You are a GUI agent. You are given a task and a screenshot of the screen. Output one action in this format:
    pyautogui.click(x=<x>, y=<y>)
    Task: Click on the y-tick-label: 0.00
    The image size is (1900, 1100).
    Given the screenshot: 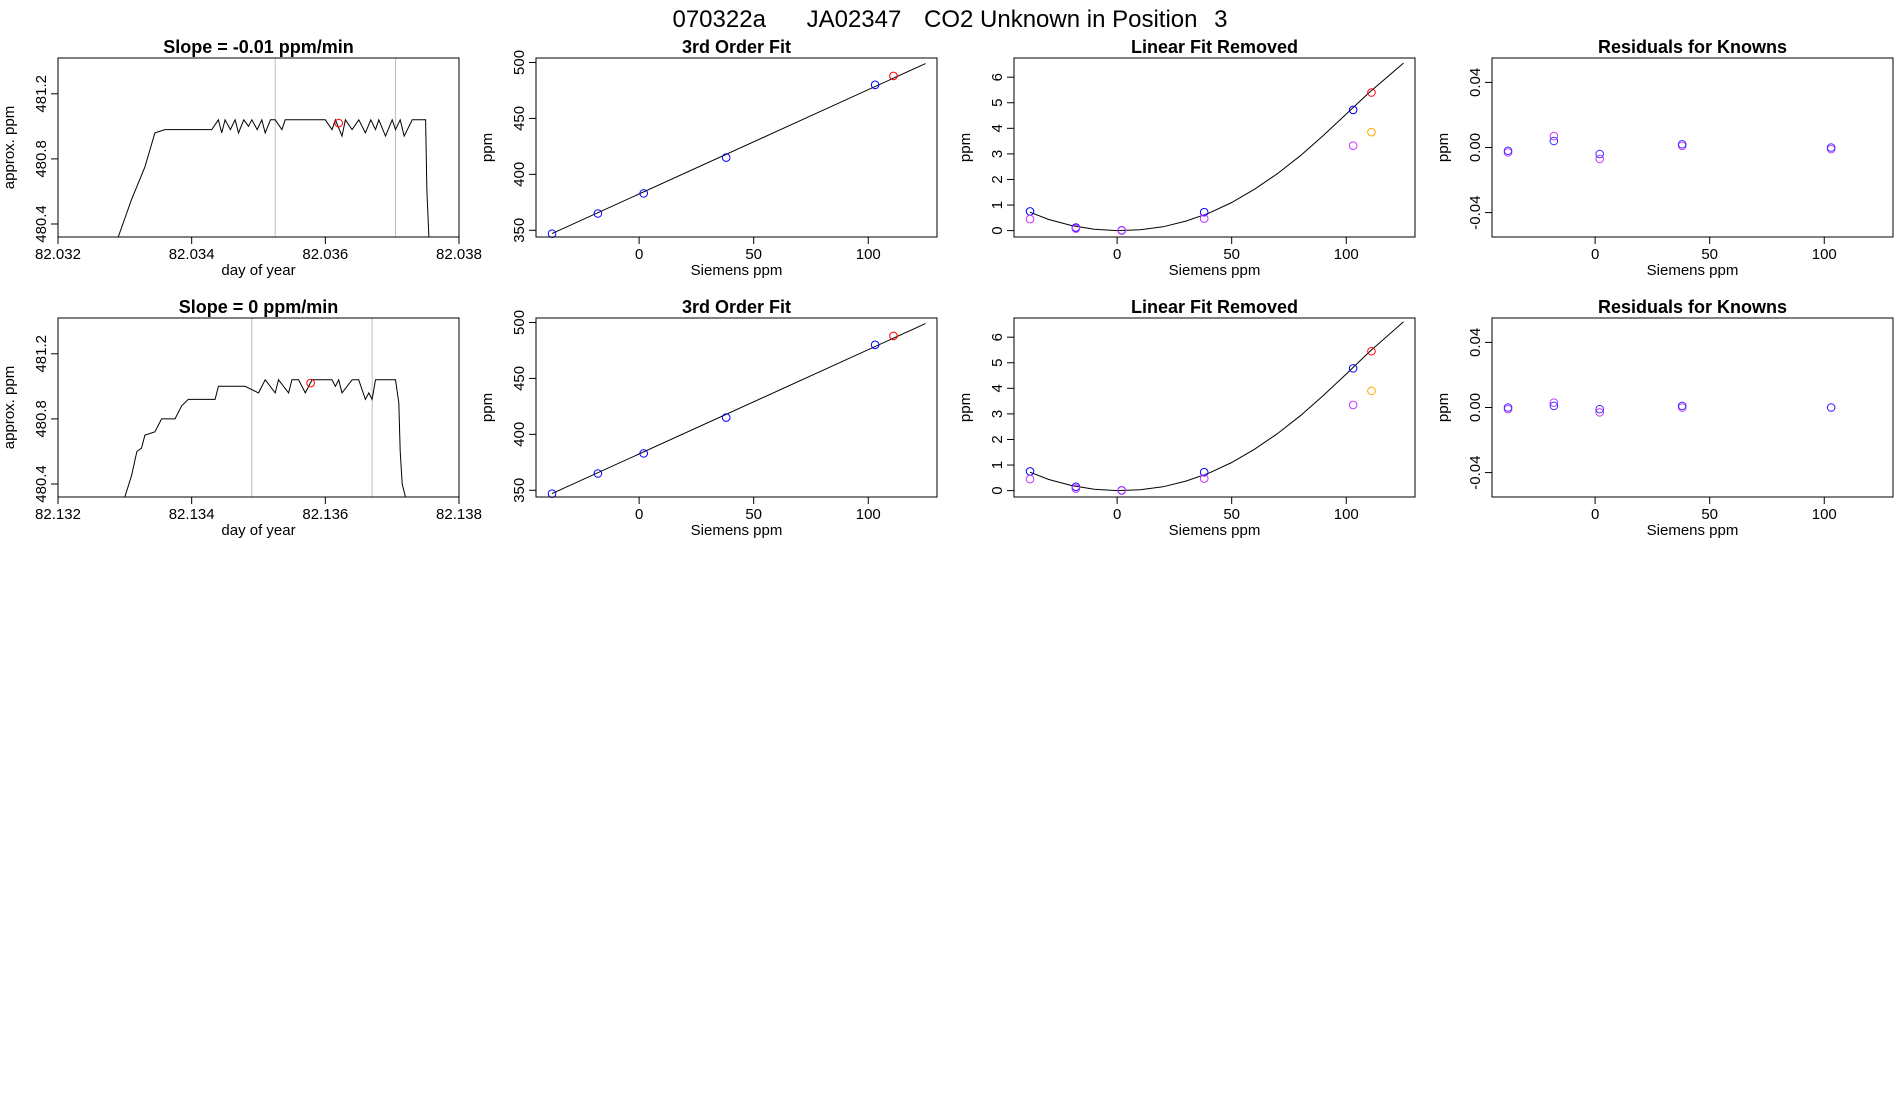 What is the action you would take?
    pyautogui.click(x=1475, y=147)
    